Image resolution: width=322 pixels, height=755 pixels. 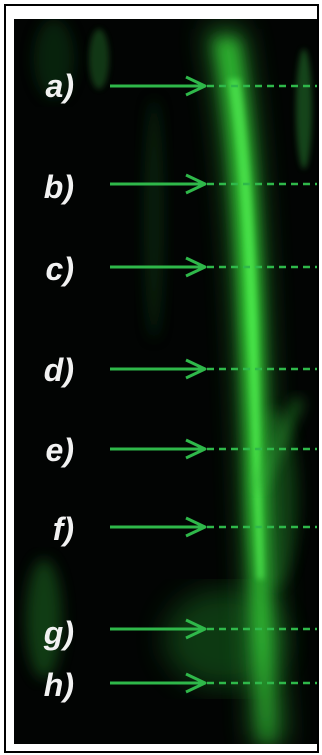 What do you see at coordinates (58, 685) in the screenshot?
I see `marker-label-h: h)` at bounding box center [58, 685].